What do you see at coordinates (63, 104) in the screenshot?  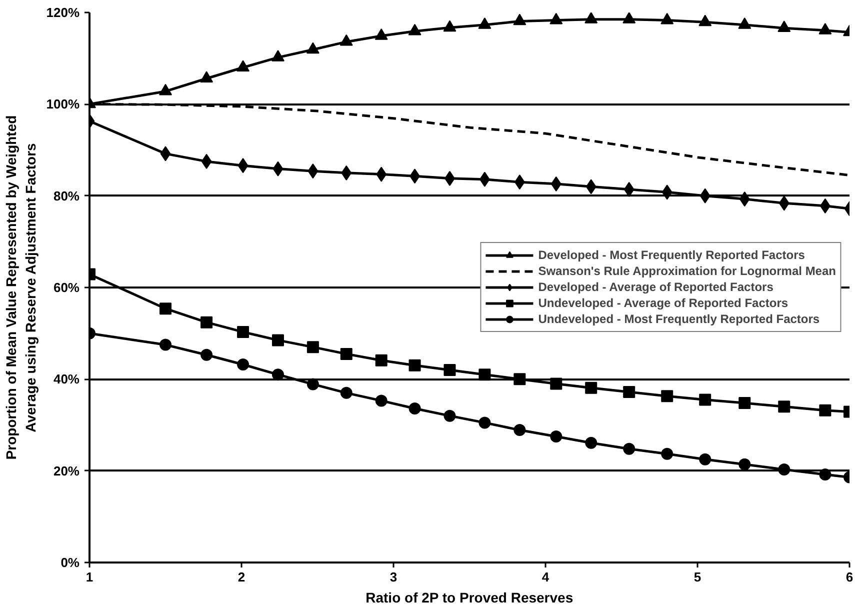 I see `y-tick-label: 100%` at bounding box center [63, 104].